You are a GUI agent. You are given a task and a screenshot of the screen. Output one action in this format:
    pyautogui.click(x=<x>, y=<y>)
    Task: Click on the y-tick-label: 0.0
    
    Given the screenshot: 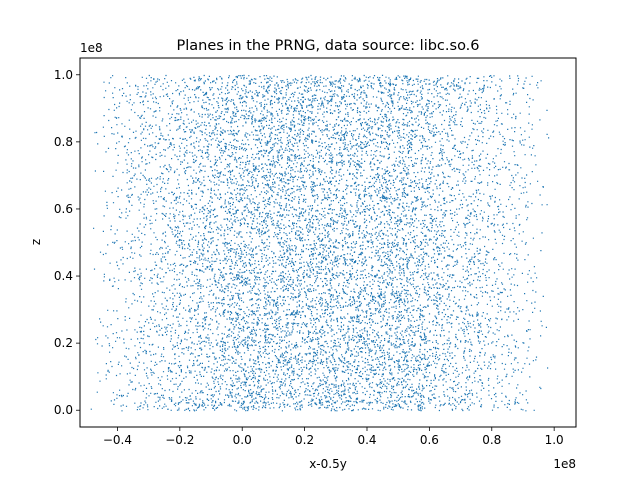 What is the action you would take?
    pyautogui.click(x=63, y=410)
    